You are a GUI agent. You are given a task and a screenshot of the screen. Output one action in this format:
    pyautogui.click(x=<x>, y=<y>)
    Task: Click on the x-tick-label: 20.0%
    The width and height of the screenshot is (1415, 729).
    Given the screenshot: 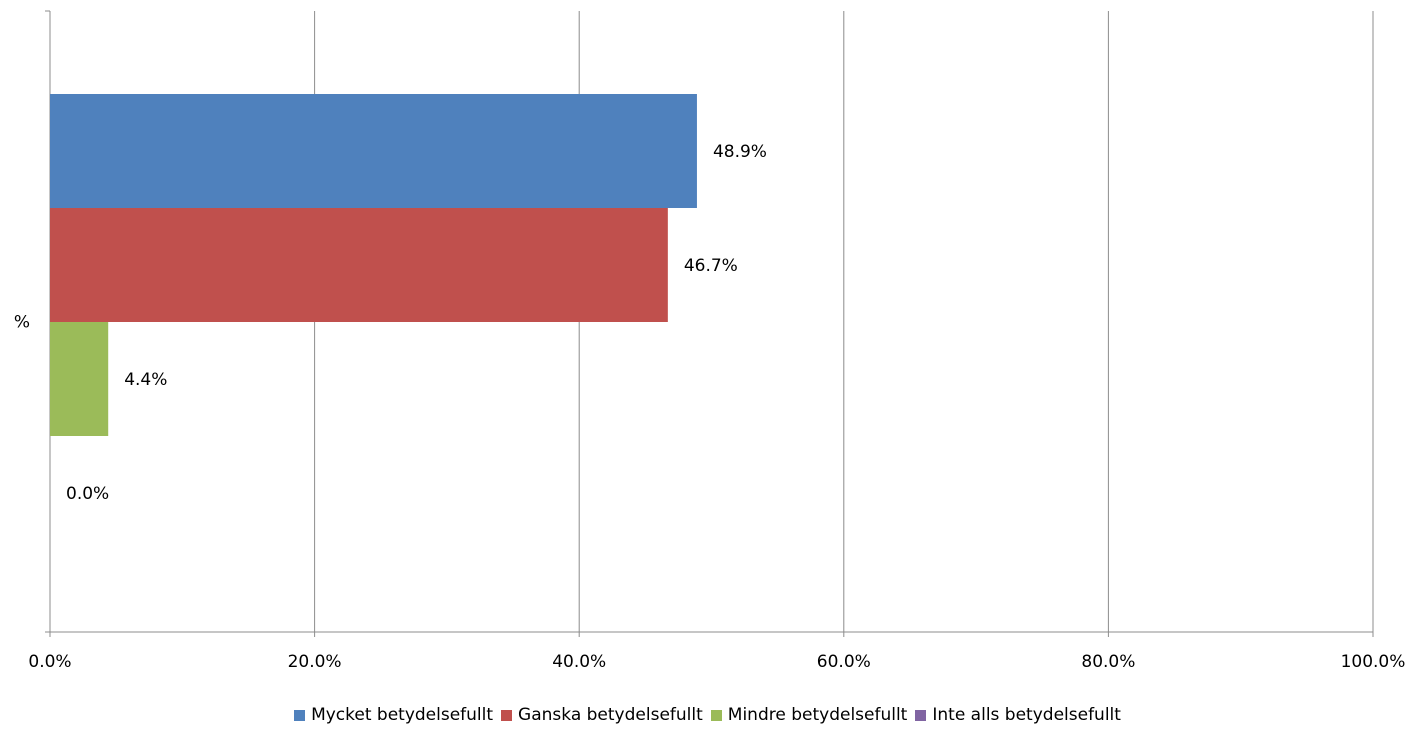 What is the action you would take?
    pyautogui.click(x=315, y=662)
    